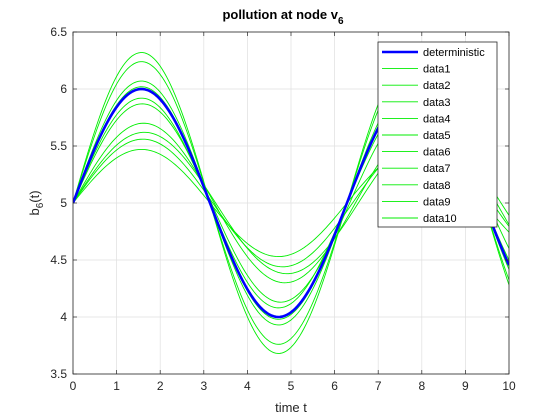 Image resolution: width=560 pixels, height=420 pixels. Describe the element at coordinates (283, 17) in the screenshot. I see `chart-title: pollution at node v6` at that location.